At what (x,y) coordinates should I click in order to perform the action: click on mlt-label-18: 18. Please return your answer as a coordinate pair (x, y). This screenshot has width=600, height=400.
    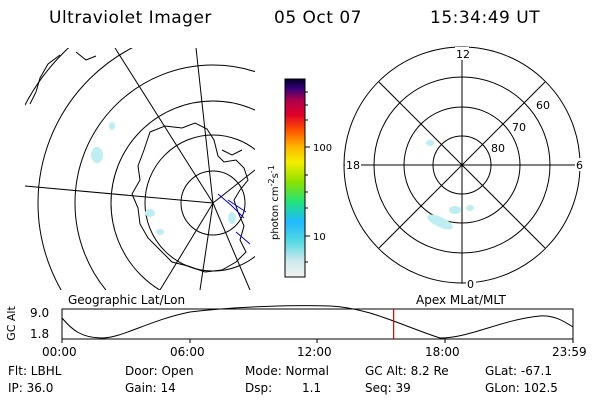
    Looking at the image, I should click on (353, 165).